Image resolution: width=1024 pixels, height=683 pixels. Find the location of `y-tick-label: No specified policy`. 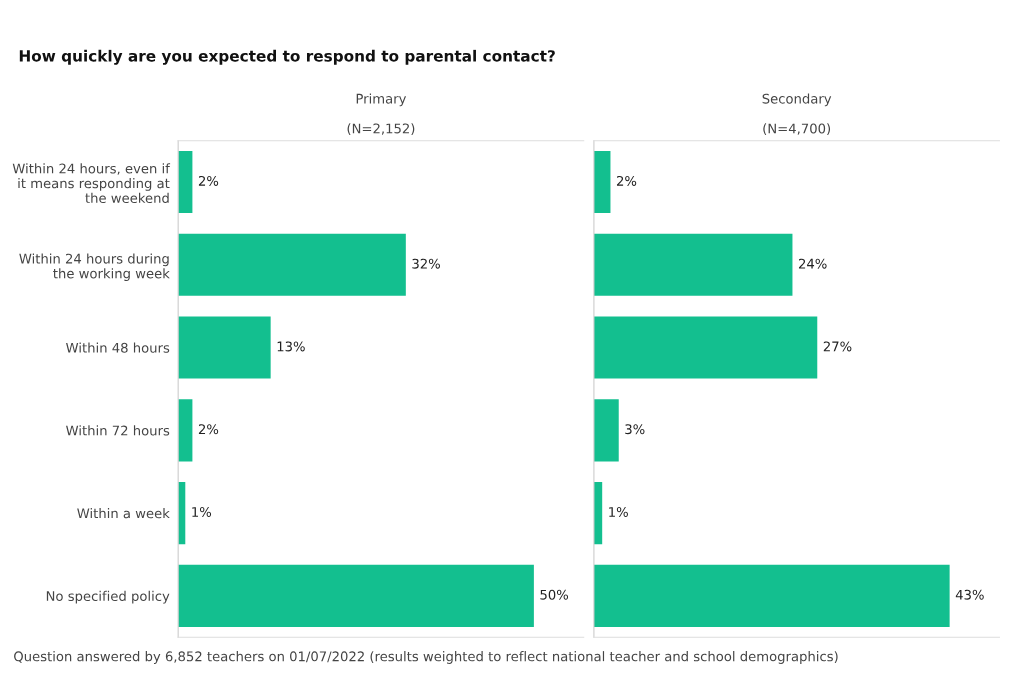

y-tick-label: No specified policy is located at coordinates (108, 597).